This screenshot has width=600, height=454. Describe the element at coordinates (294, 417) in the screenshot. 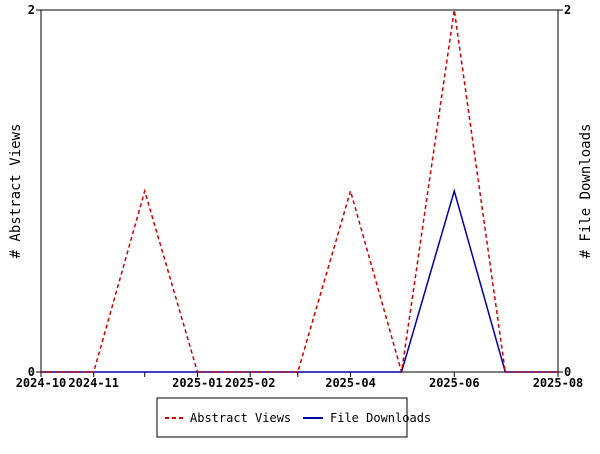

I see `legend: Abstract Views File Downloads` at that location.